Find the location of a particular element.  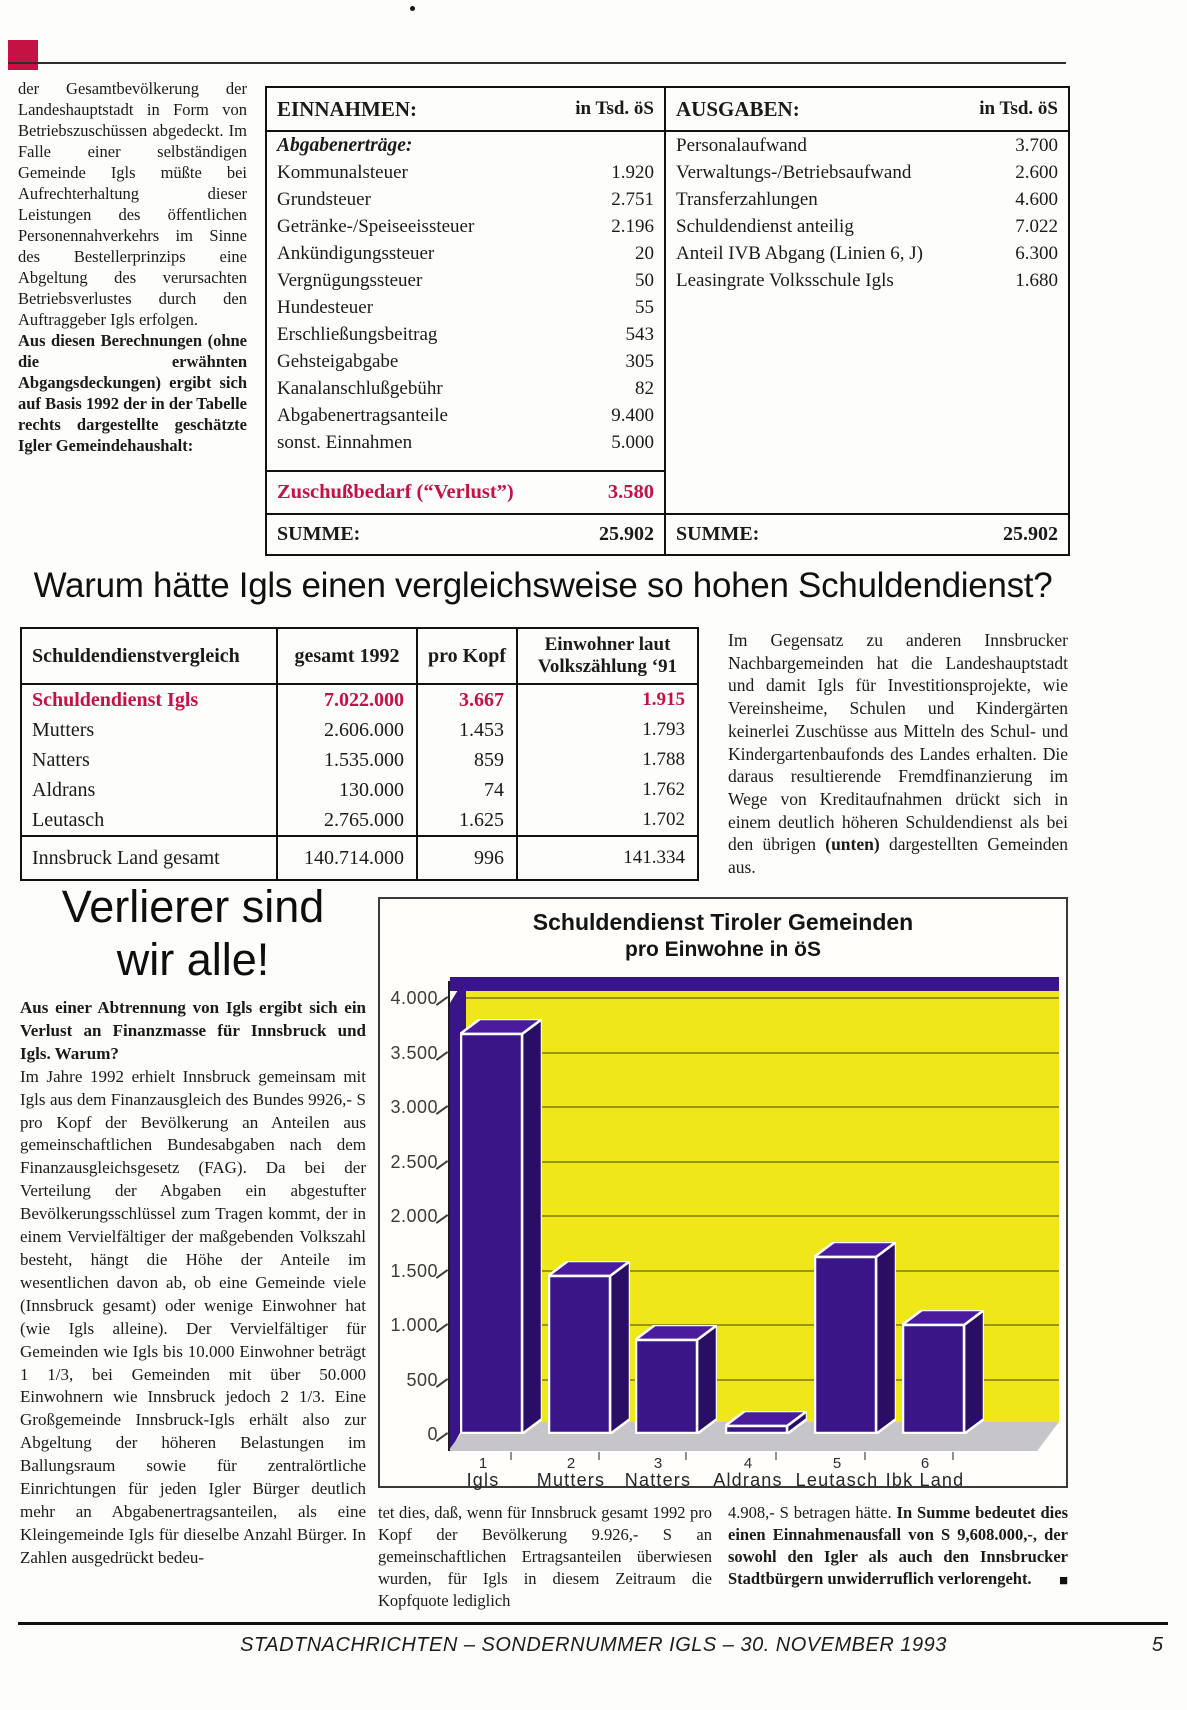

row-pro-kopf: 859 is located at coordinates (468, 760).